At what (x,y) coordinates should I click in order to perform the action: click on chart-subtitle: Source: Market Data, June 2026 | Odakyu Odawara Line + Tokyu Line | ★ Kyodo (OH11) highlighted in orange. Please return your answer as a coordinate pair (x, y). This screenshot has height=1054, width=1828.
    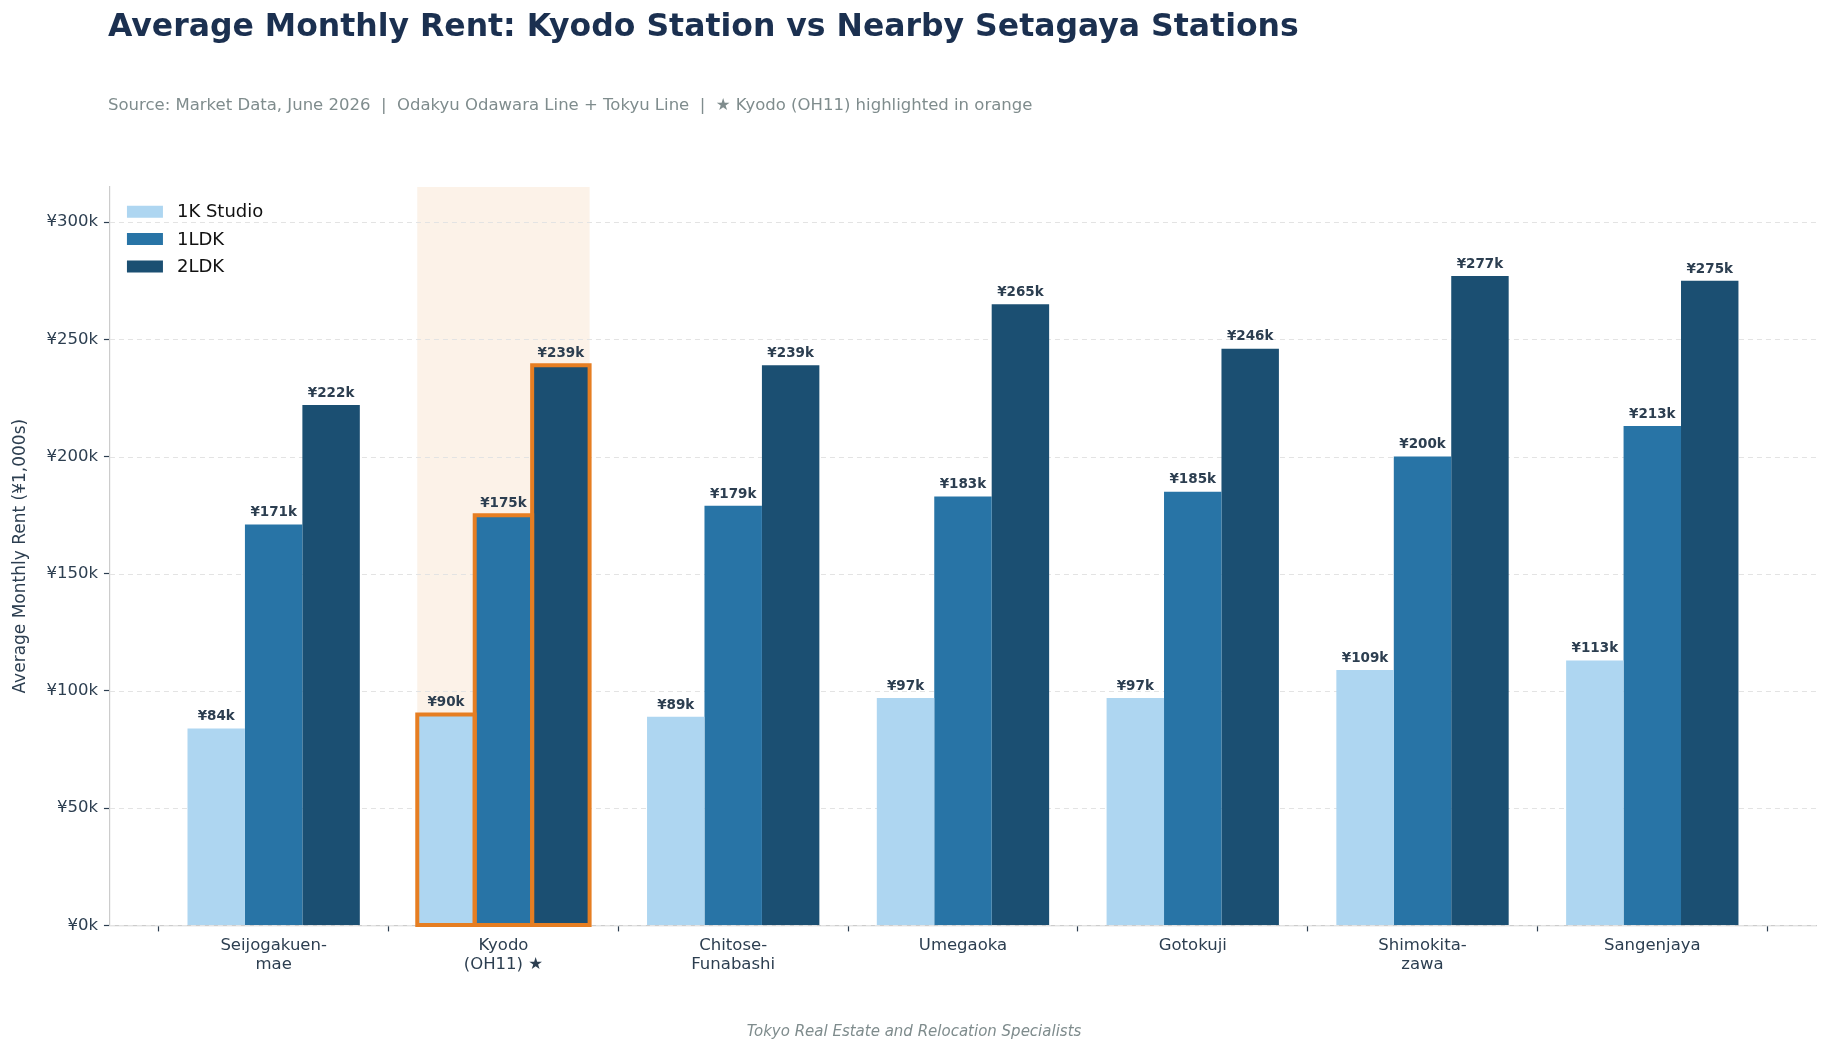
    Looking at the image, I should click on (570, 104).